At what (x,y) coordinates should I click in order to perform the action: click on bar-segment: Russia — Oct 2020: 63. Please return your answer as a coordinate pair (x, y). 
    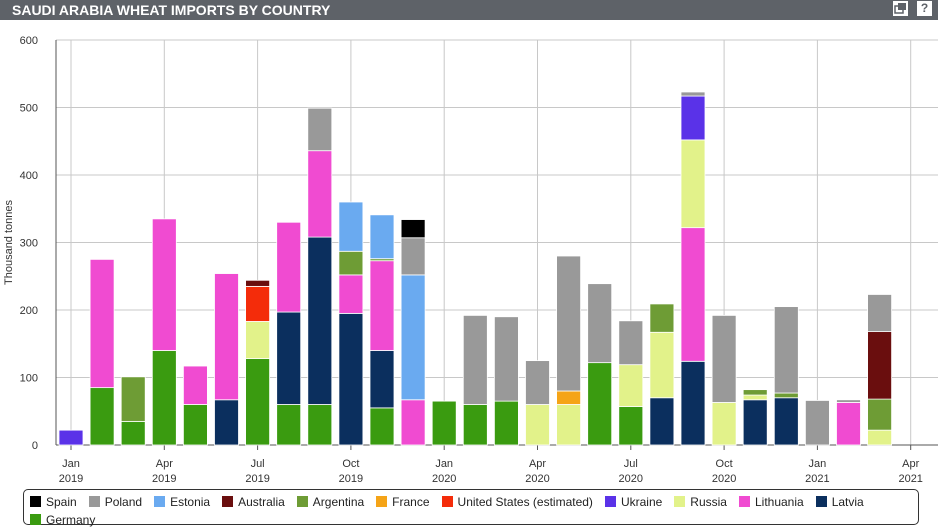
    Looking at the image, I should click on (724, 424).